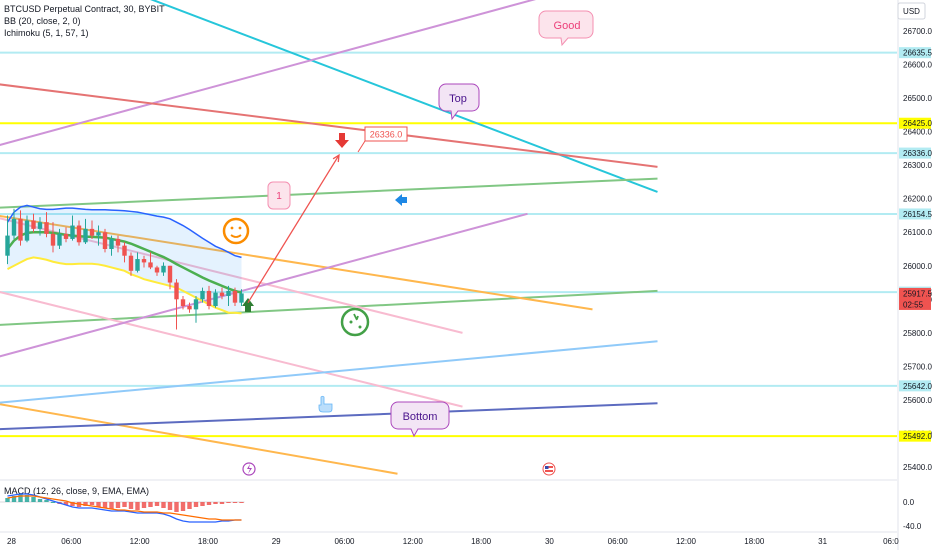  What do you see at coordinates (917, 199) in the screenshot?
I see `price-tick-label: 26200.0` at bounding box center [917, 199].